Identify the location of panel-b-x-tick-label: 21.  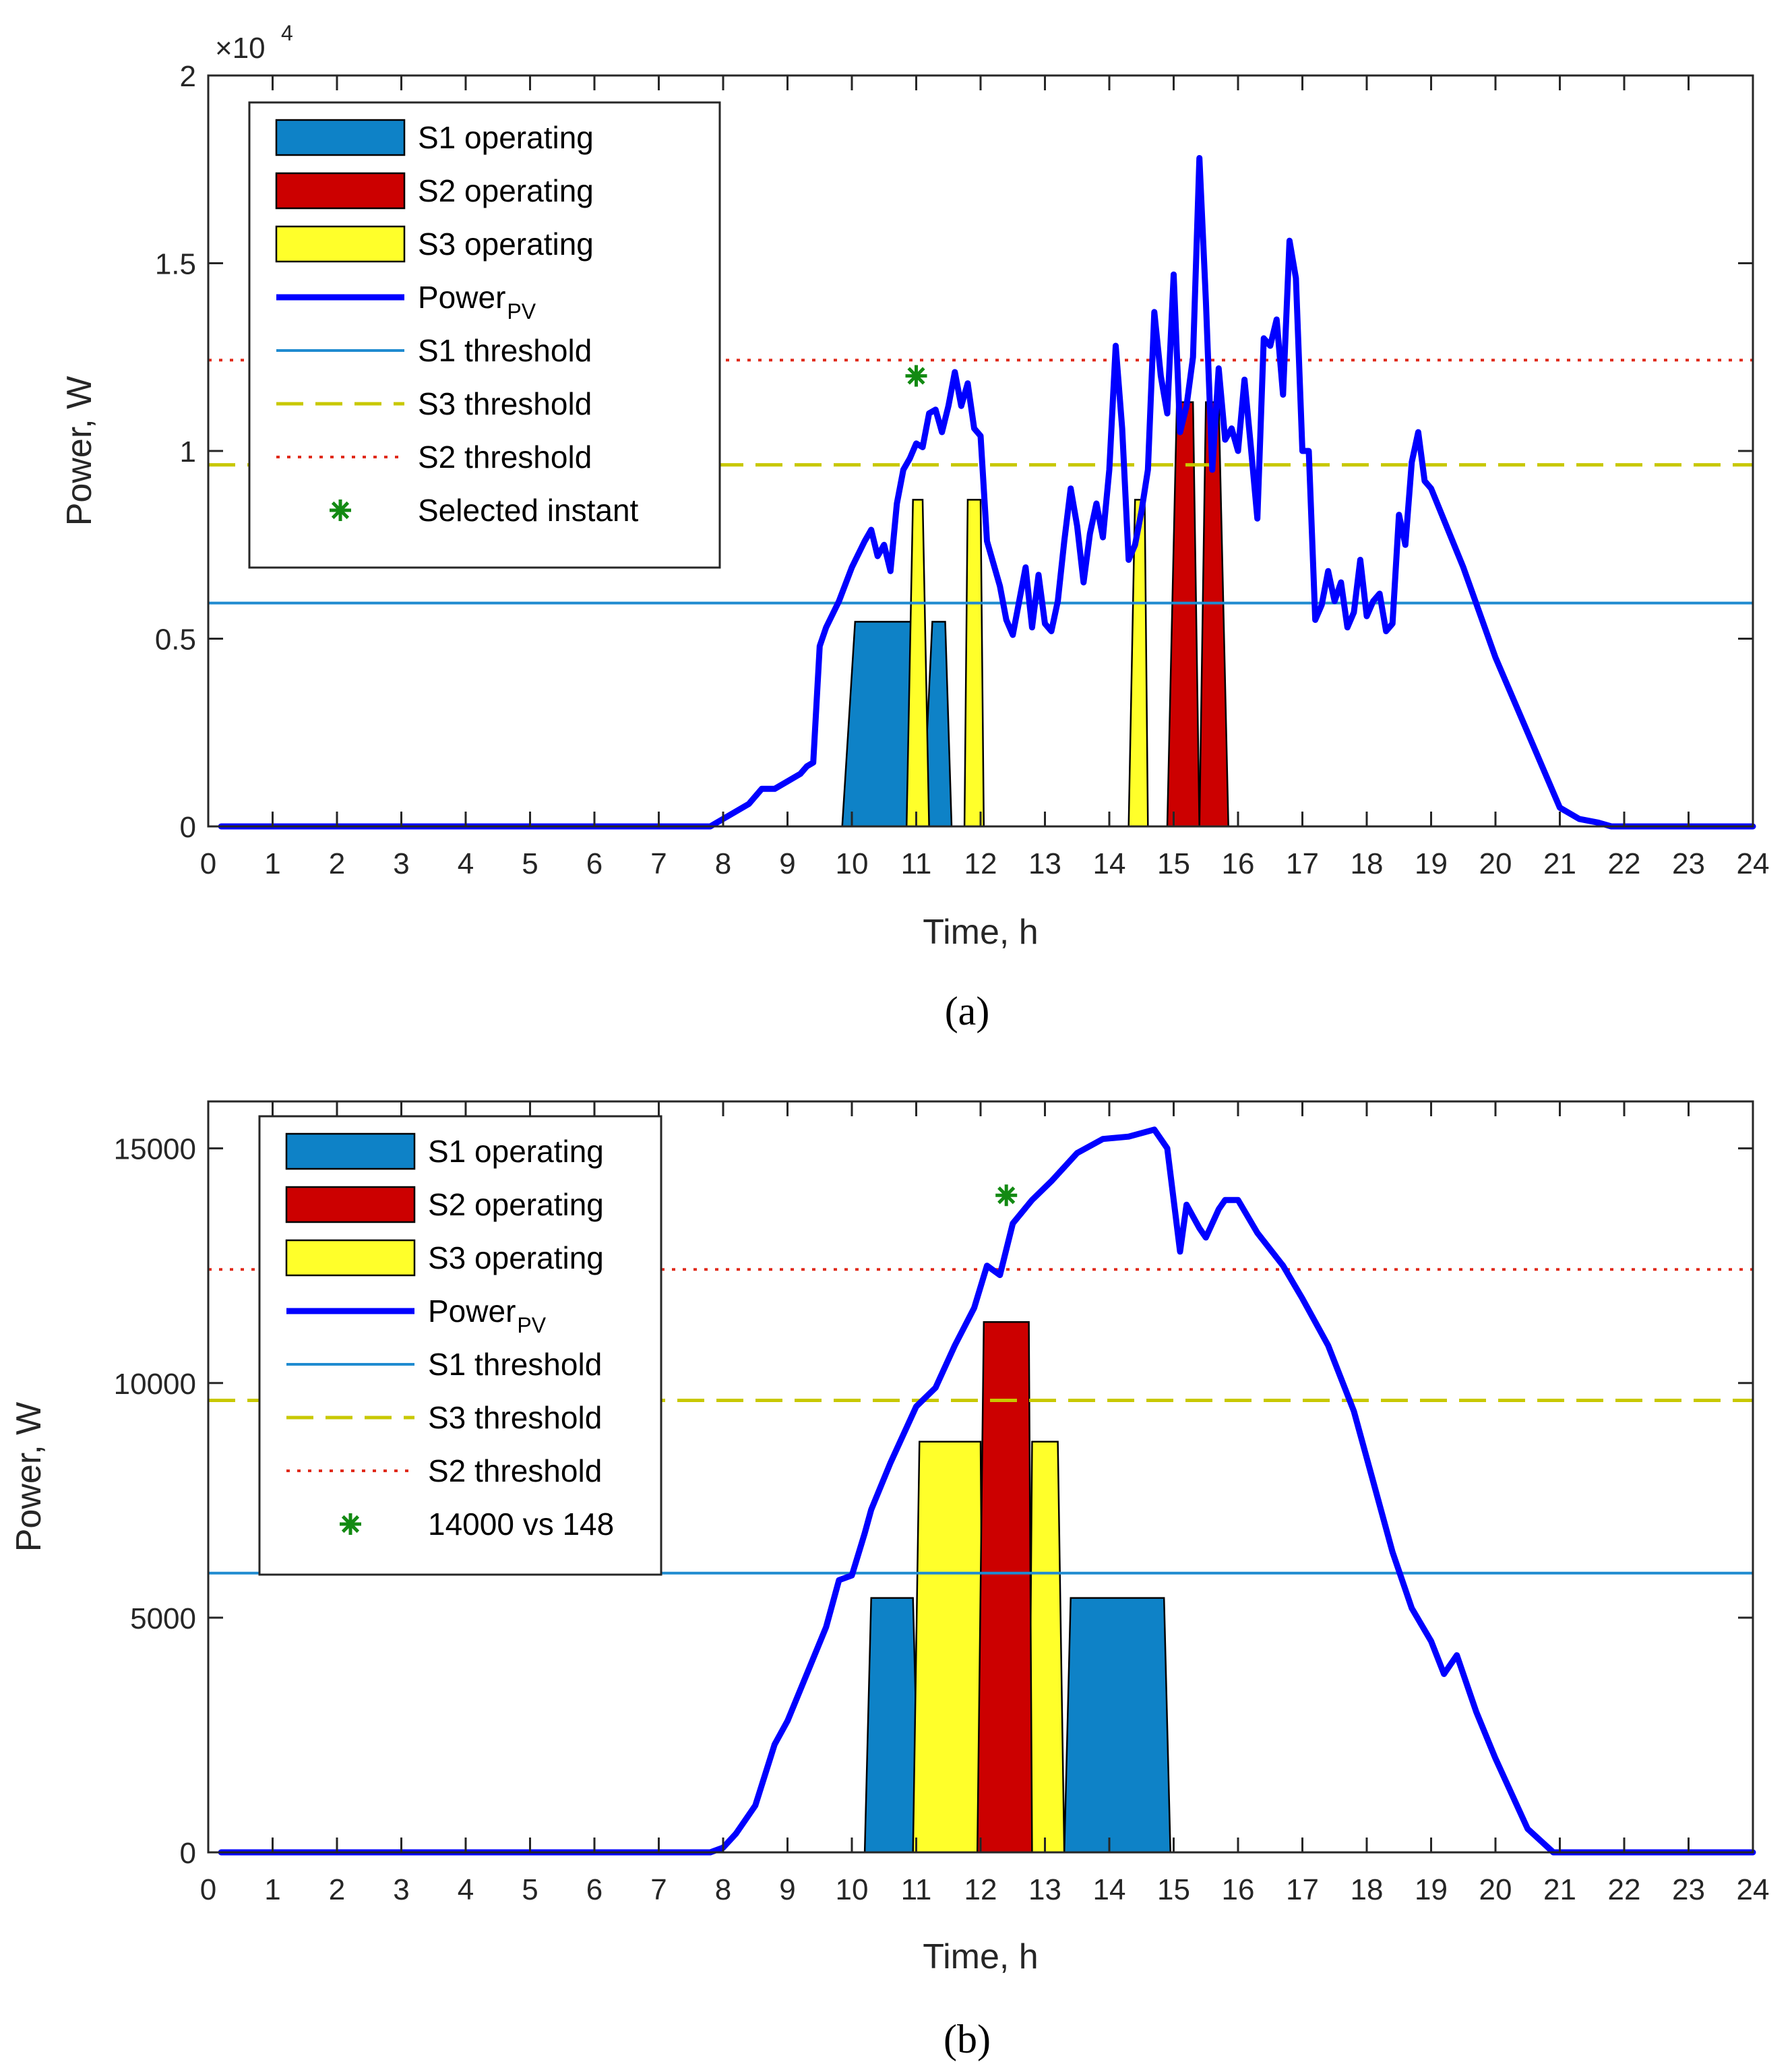
(1559, 1890).